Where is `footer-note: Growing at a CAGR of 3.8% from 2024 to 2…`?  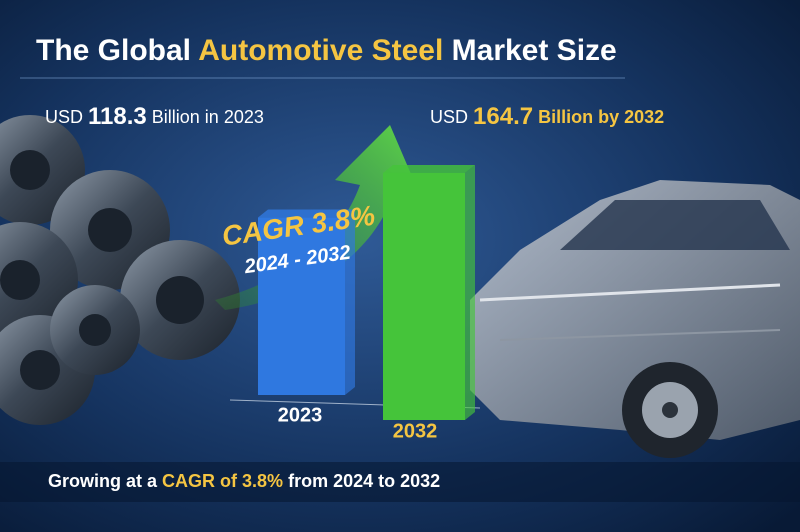 footer-note: Growing at a CAGR of 3.8% from 2024 to 2… is located at coordinates (244, 481).